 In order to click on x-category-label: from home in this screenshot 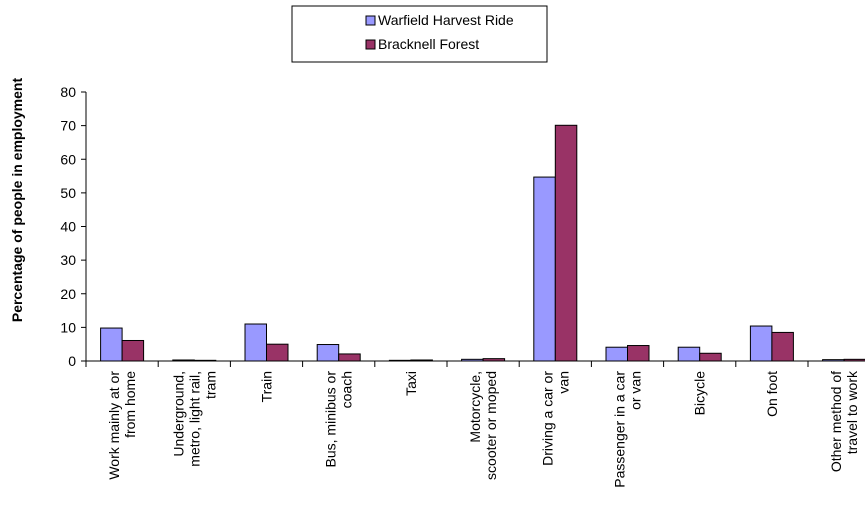, I will do `click(130, 404)`.